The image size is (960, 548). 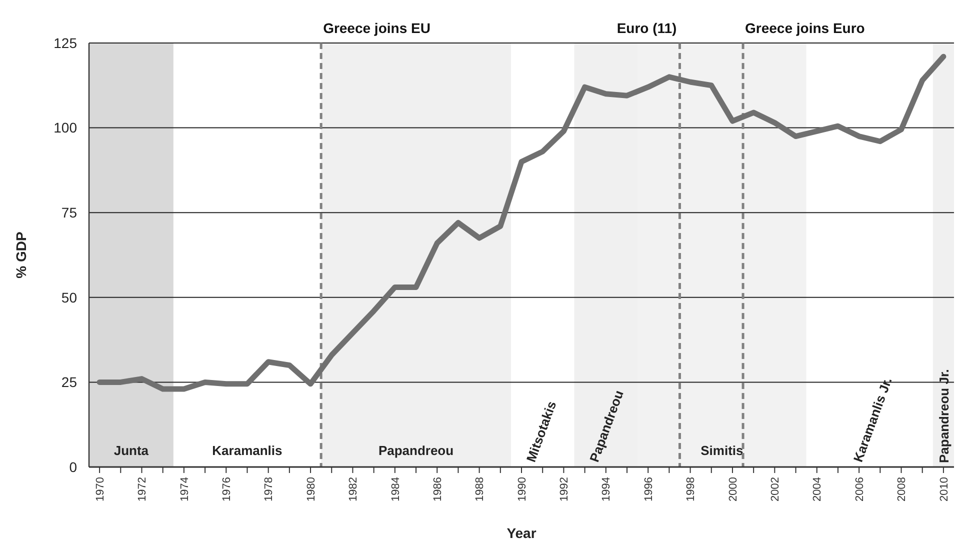 I want to click on annotation: Karamanlis, so click(x=247, y=450).